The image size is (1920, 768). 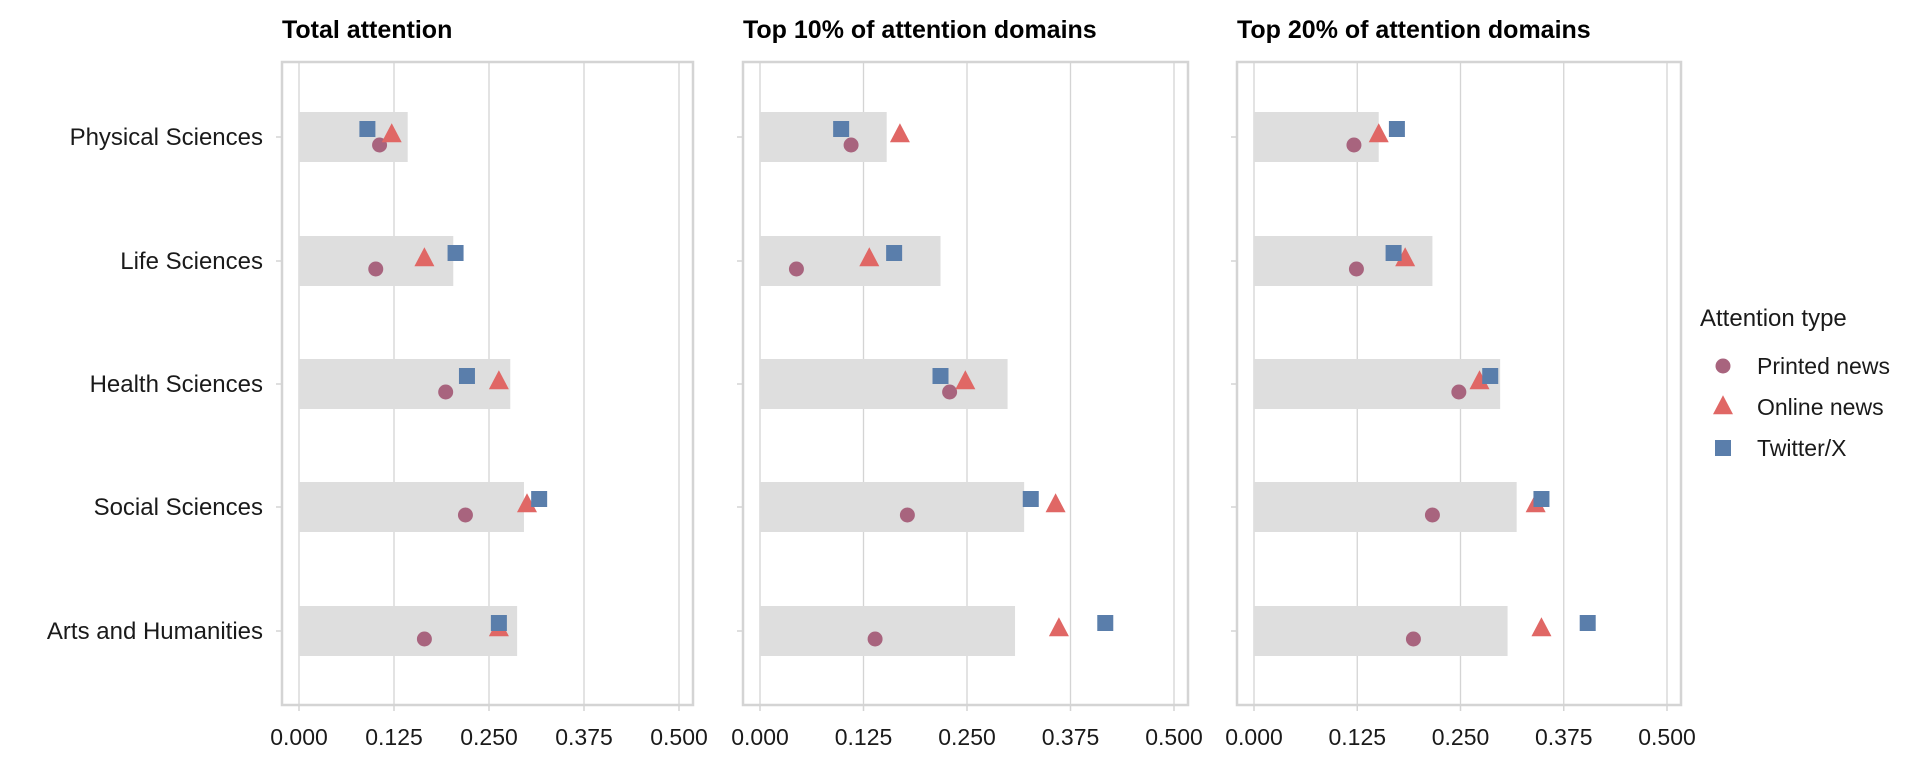 I want to click on legend-title: Attention type, so click(x=1773, y=318).